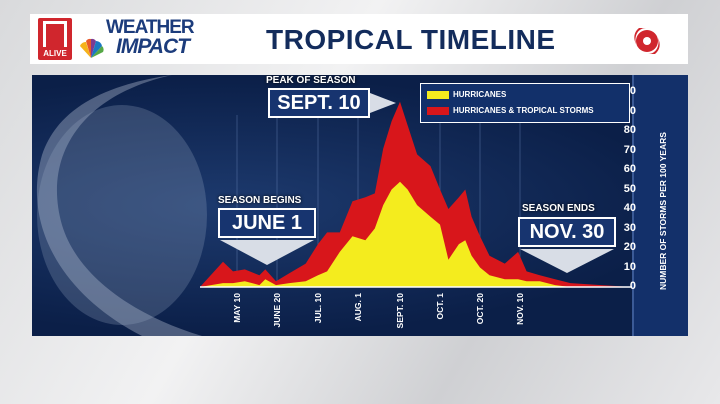 The height and width of the screenshot is (404, 720). Describe the element at coordinates (237, 308) in the screenshot. I see `x-tick-label: MAY 10` at that location.